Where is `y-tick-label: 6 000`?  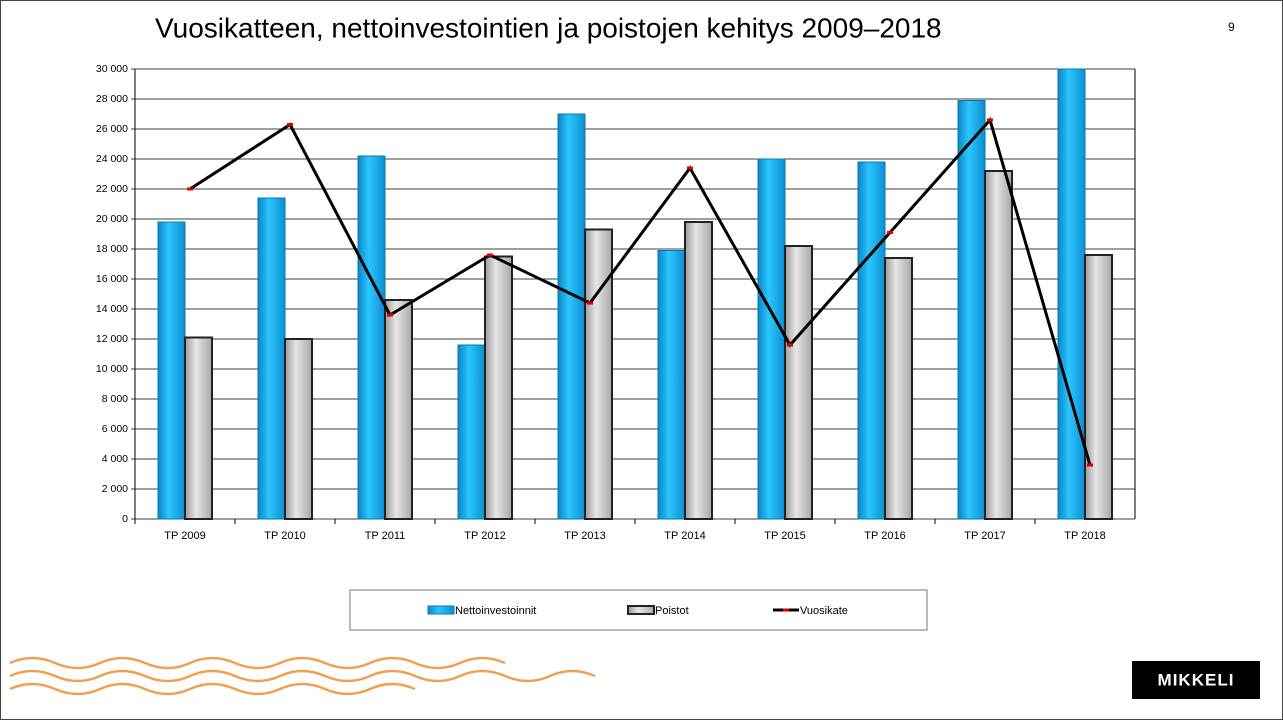 y-tick-label: 6 000 is located at coordinates (115, 429).